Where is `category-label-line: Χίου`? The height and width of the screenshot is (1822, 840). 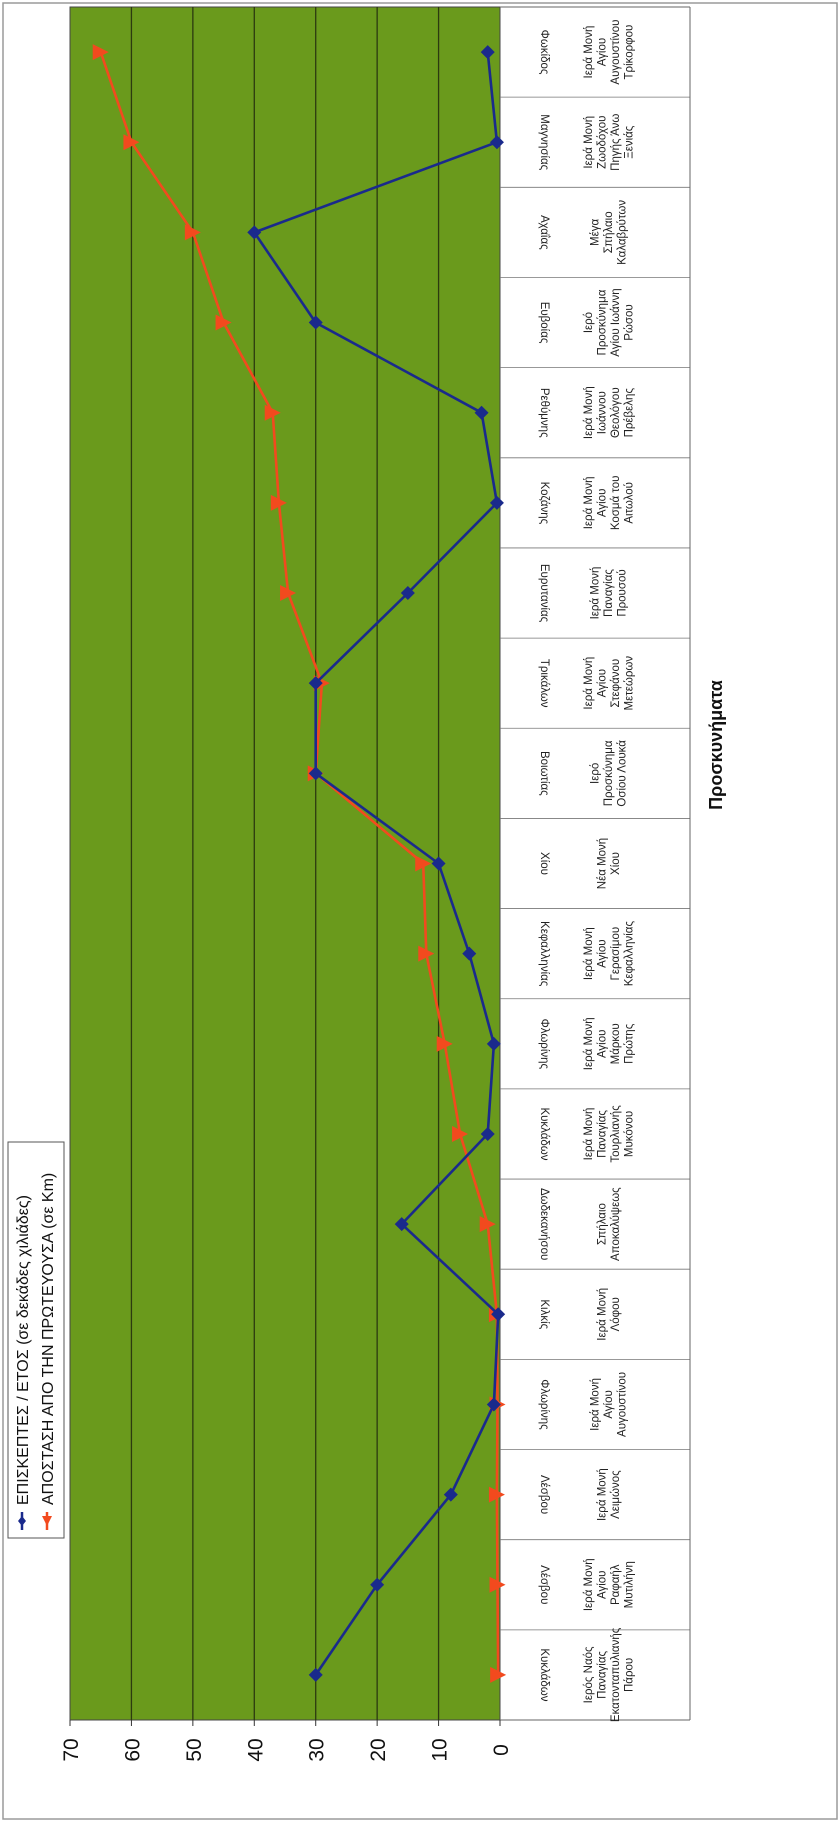 category-label-line: Χίου is located at coordinates (616, 863).